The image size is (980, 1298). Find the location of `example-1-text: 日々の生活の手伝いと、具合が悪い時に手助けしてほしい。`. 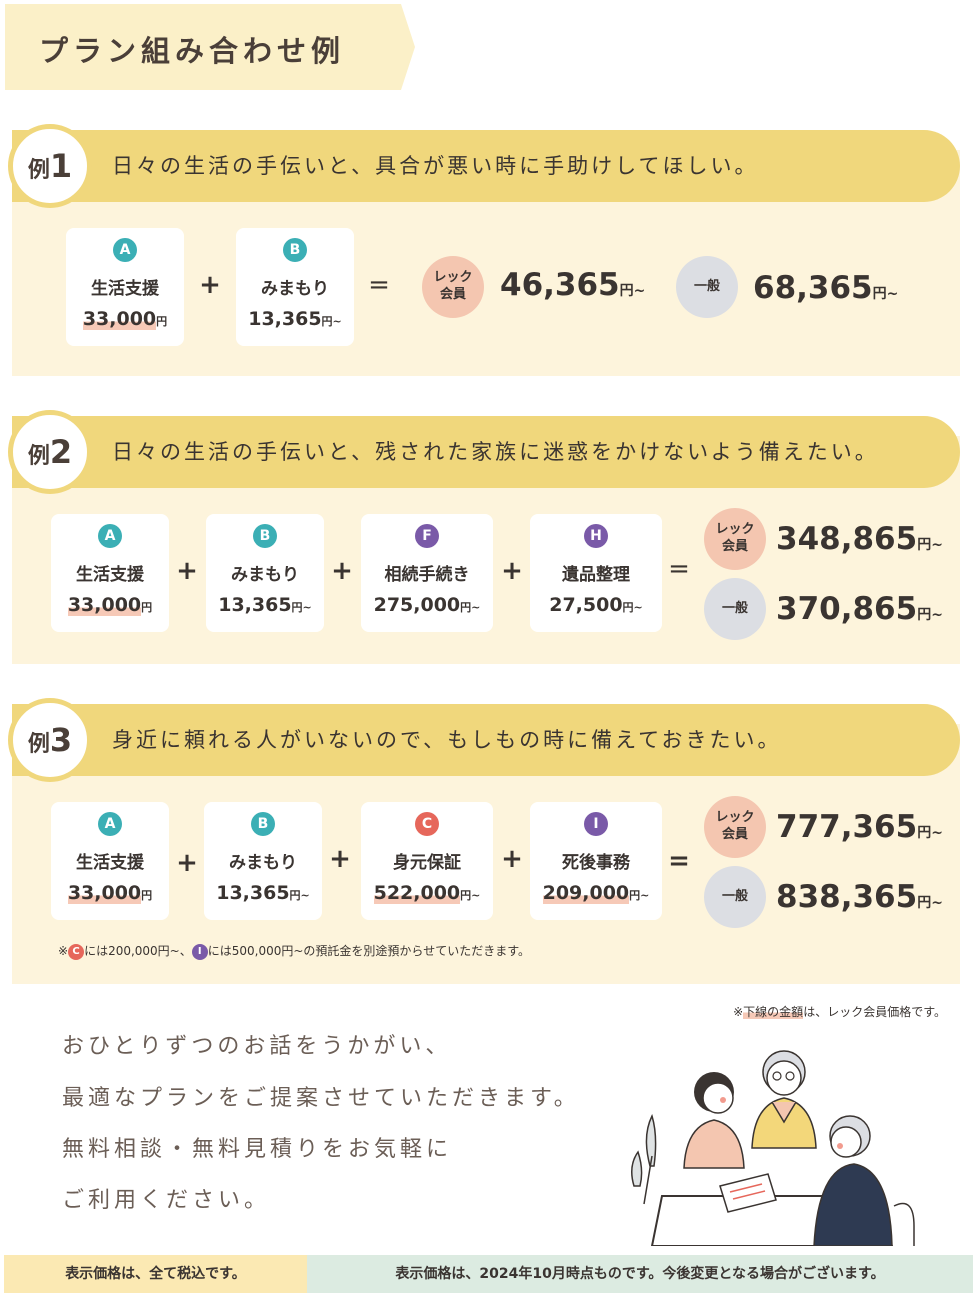

example-1-text: 日々の生活の手伝いと、具合が悪い時に手助けしてほしい。 is located at coordinates (435, 166).